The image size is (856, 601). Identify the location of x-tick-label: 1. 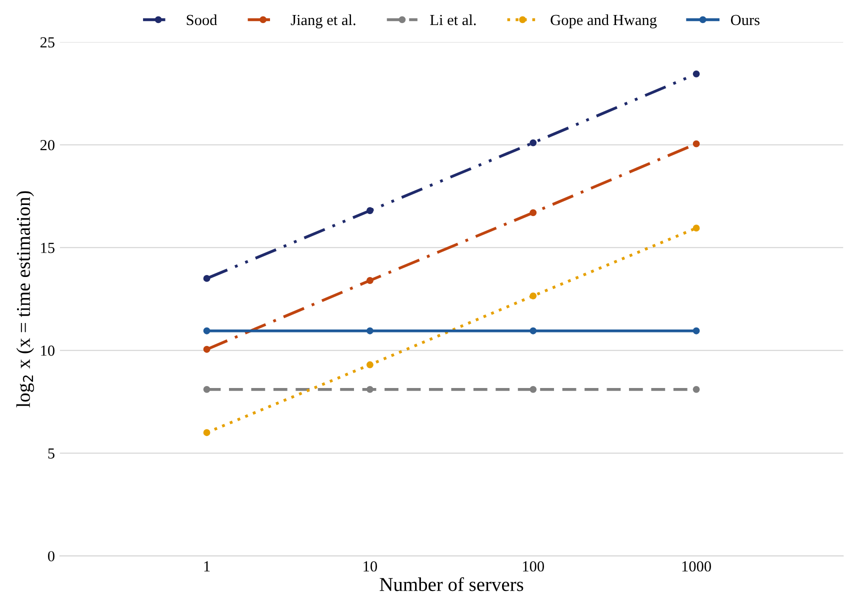
(207, 566).